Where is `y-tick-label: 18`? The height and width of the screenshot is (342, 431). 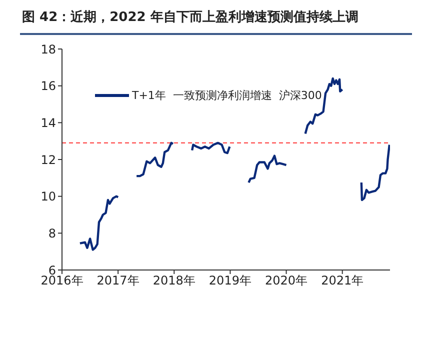
y-tick-label: 18 is located at coordinates (48, 49).